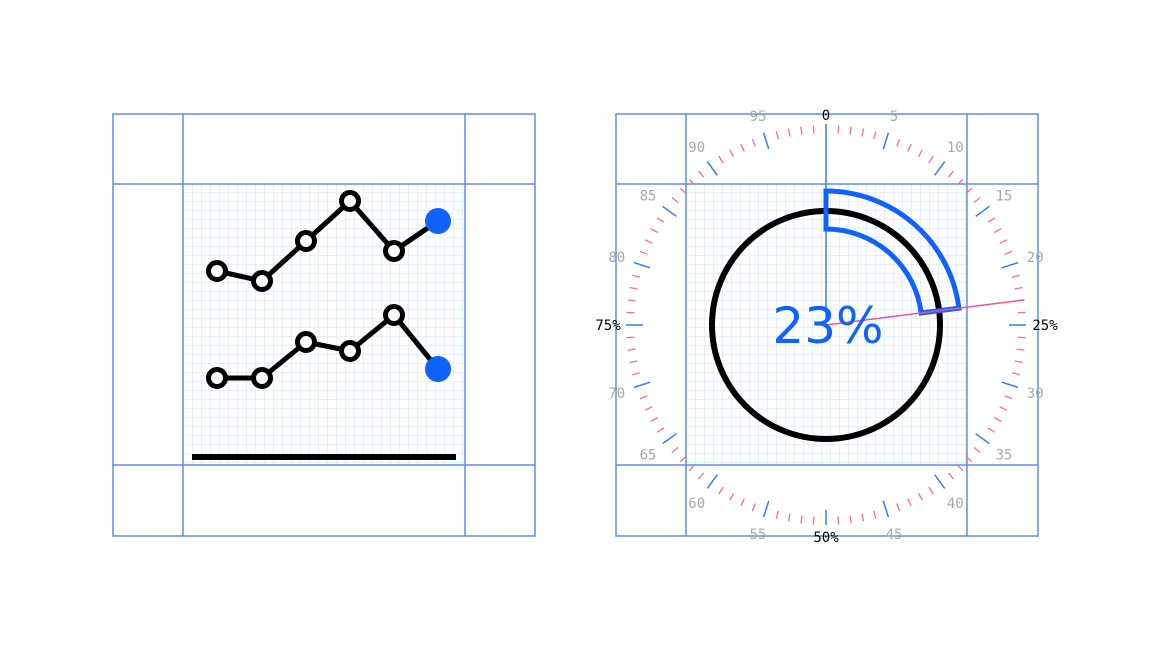  Describe the element at coordinates (758, 117) in the screenshot. I see `dial-label-95: 95` at that location.